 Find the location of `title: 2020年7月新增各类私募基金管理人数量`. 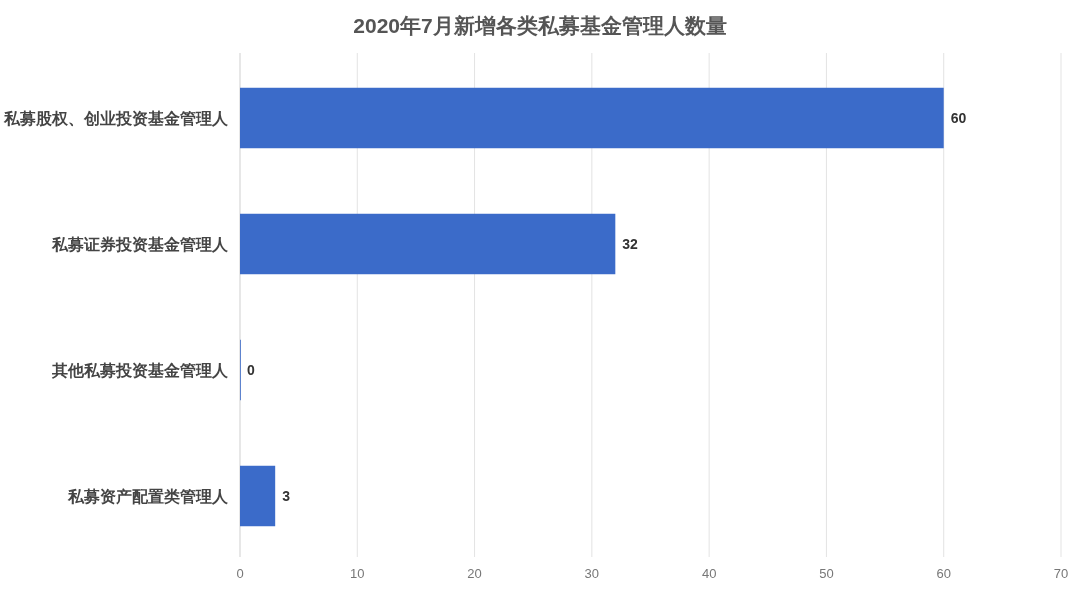

title: 2020年7月新增各类私募基金管理人数量 is located at coordinates (540, 25).